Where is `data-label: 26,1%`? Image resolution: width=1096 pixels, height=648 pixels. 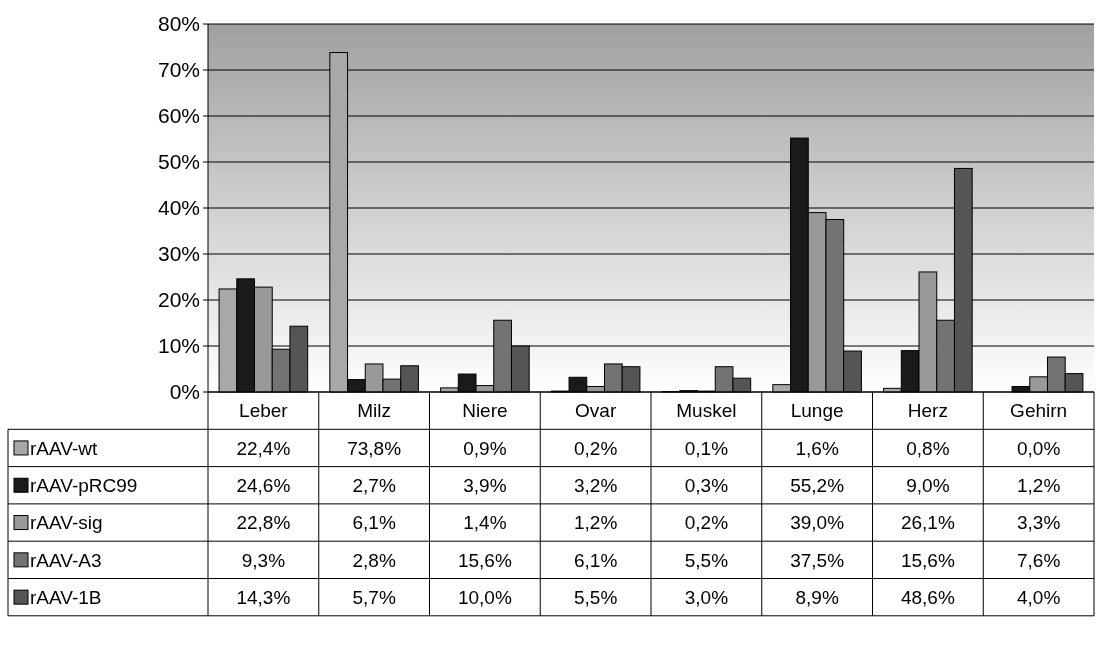 data-label: 26,1% is located at coordinates (927, 523).